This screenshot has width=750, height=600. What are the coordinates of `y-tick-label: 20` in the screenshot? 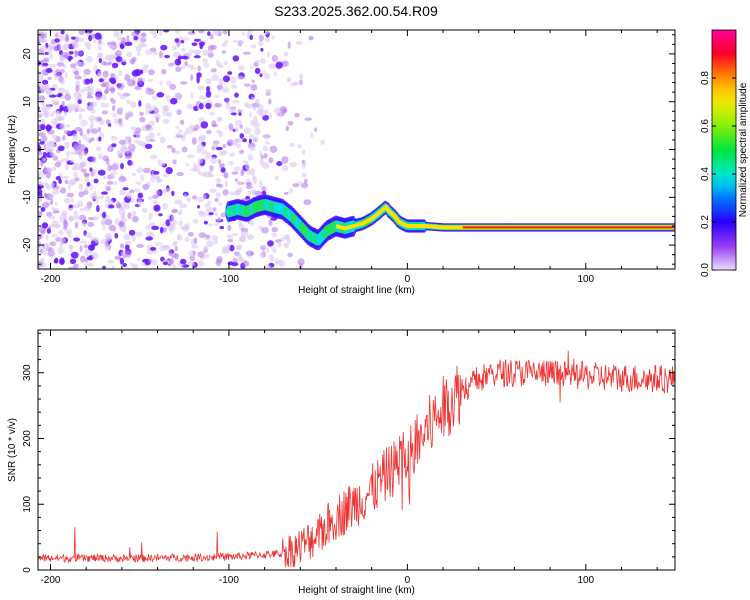 It's located at (27, 54).